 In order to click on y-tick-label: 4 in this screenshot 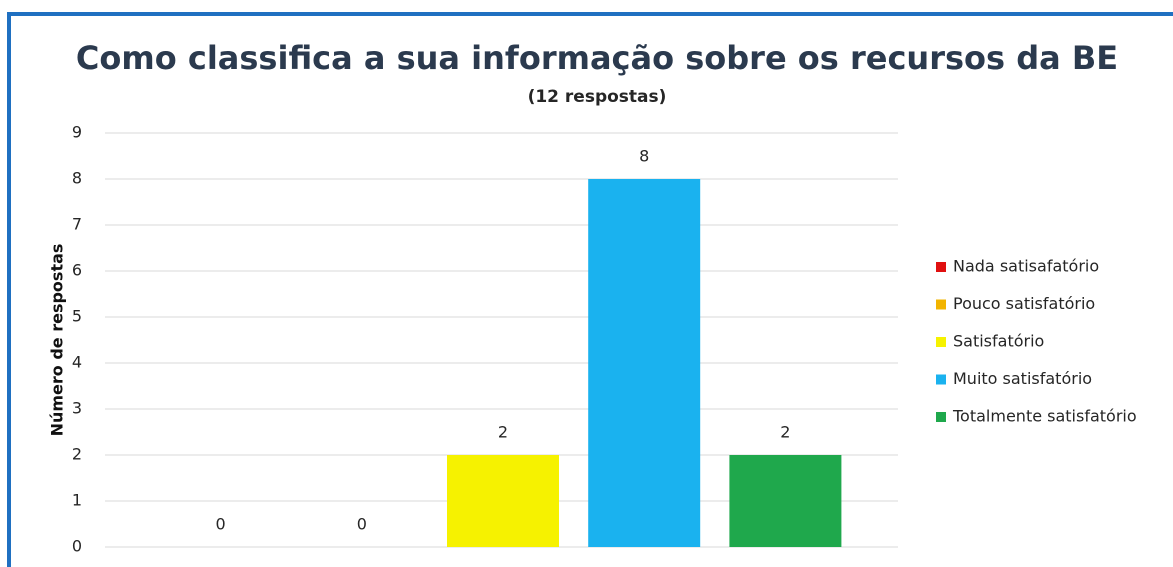, I will do `click(77, 362)`.